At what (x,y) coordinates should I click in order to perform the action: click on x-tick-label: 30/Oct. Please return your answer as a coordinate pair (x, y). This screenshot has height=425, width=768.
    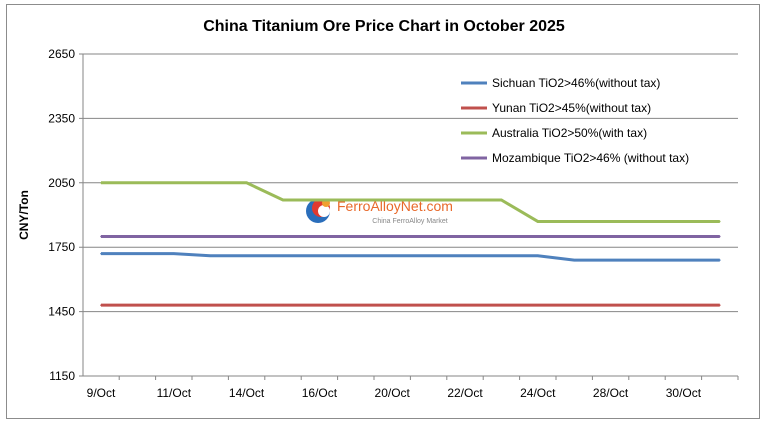
    Looking at the image, I should click on (684, 393).